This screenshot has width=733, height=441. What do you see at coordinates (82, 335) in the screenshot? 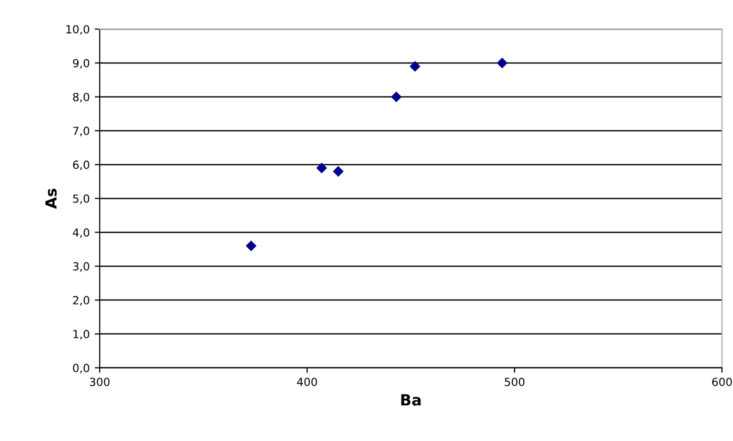
I see `y-tick-label: 1,0` at bounding box center [82, 335].